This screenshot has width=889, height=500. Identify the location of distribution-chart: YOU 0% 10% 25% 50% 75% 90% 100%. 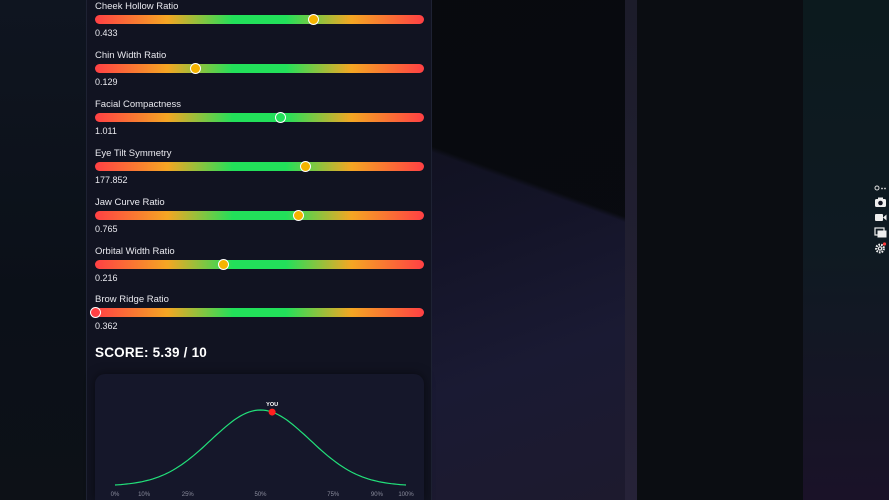
(259, 437).